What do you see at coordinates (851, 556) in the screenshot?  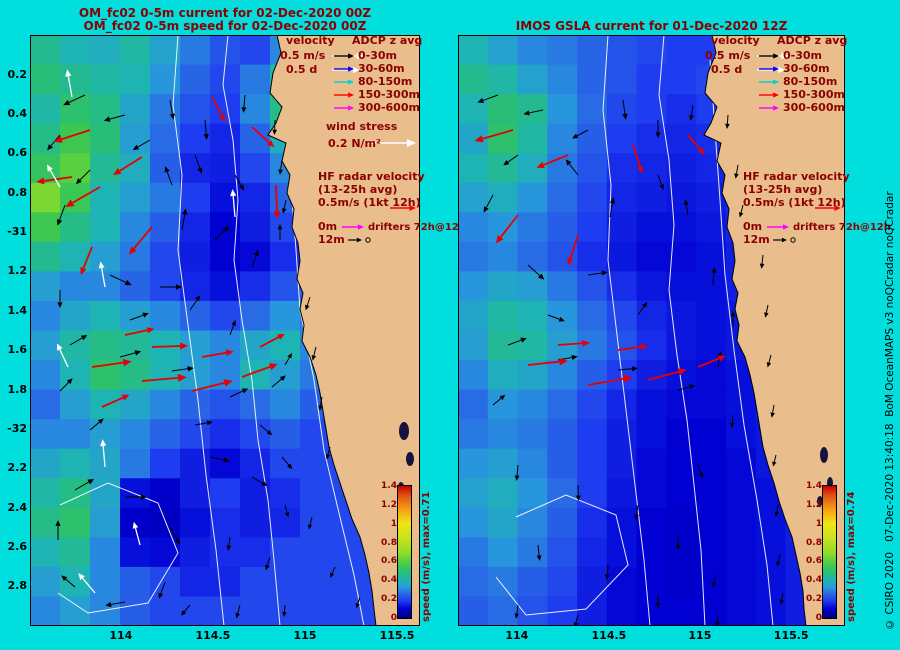 I see `colorbar-label: speed (m/s), max=0.74` at bounding box center [851, 556].